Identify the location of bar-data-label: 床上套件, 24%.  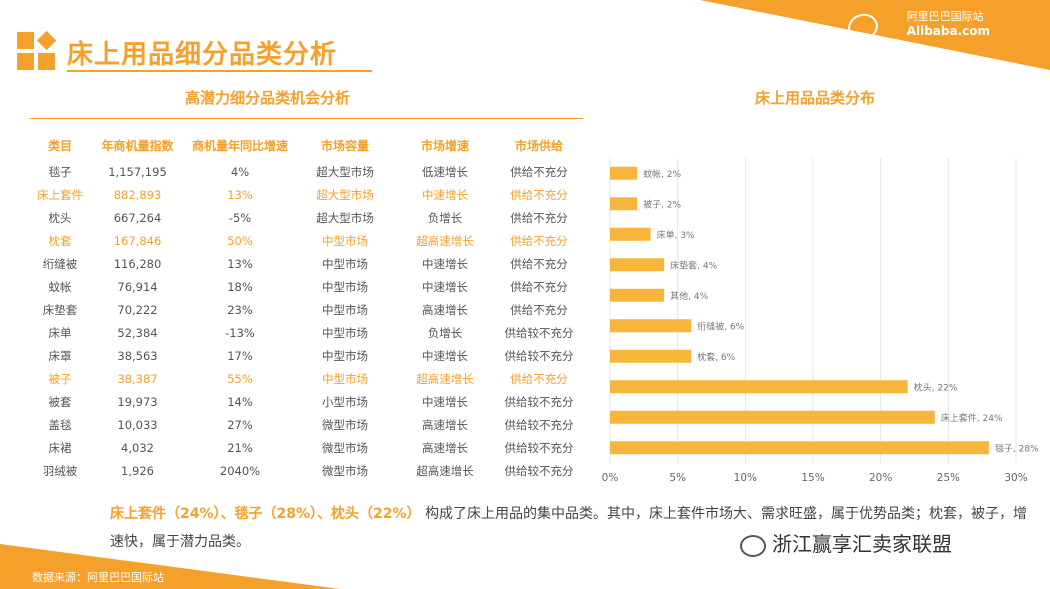
(972, 418).